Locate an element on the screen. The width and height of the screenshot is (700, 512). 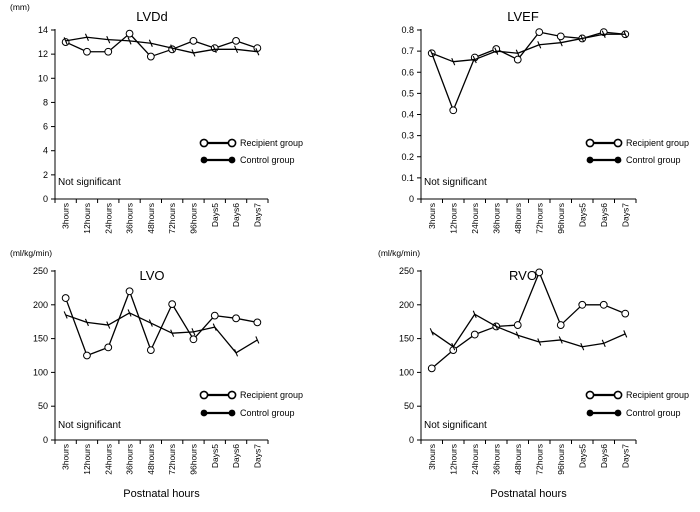
y-tick-label: 4 is located at coordinates (45, 151).